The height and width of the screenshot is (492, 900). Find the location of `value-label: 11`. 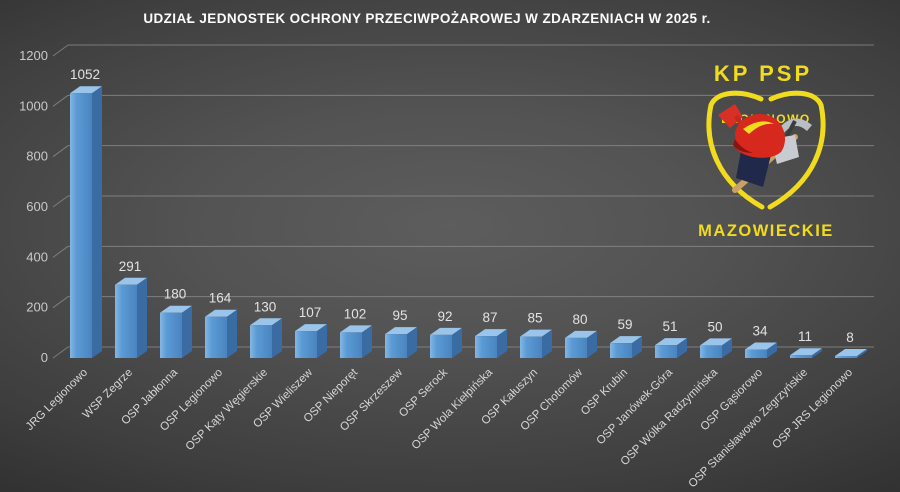

value-label: 11 is located at coordinates (805, 336).